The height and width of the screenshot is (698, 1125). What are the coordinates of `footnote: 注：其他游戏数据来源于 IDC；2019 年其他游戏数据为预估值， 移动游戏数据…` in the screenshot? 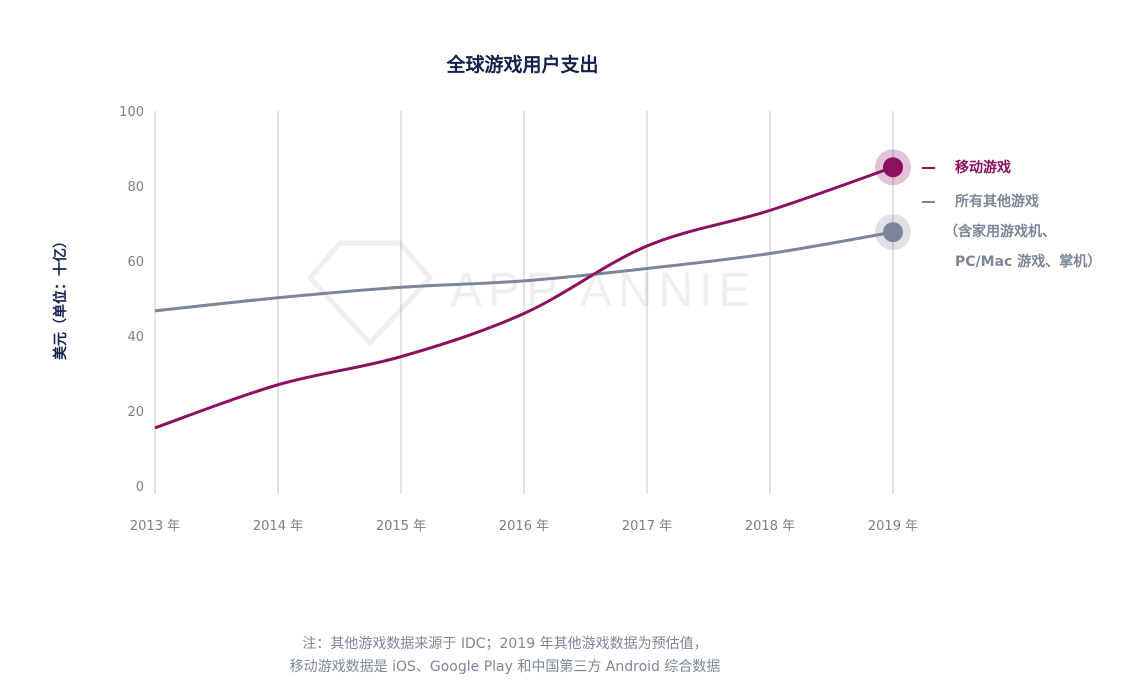 It's located at (505, 656).